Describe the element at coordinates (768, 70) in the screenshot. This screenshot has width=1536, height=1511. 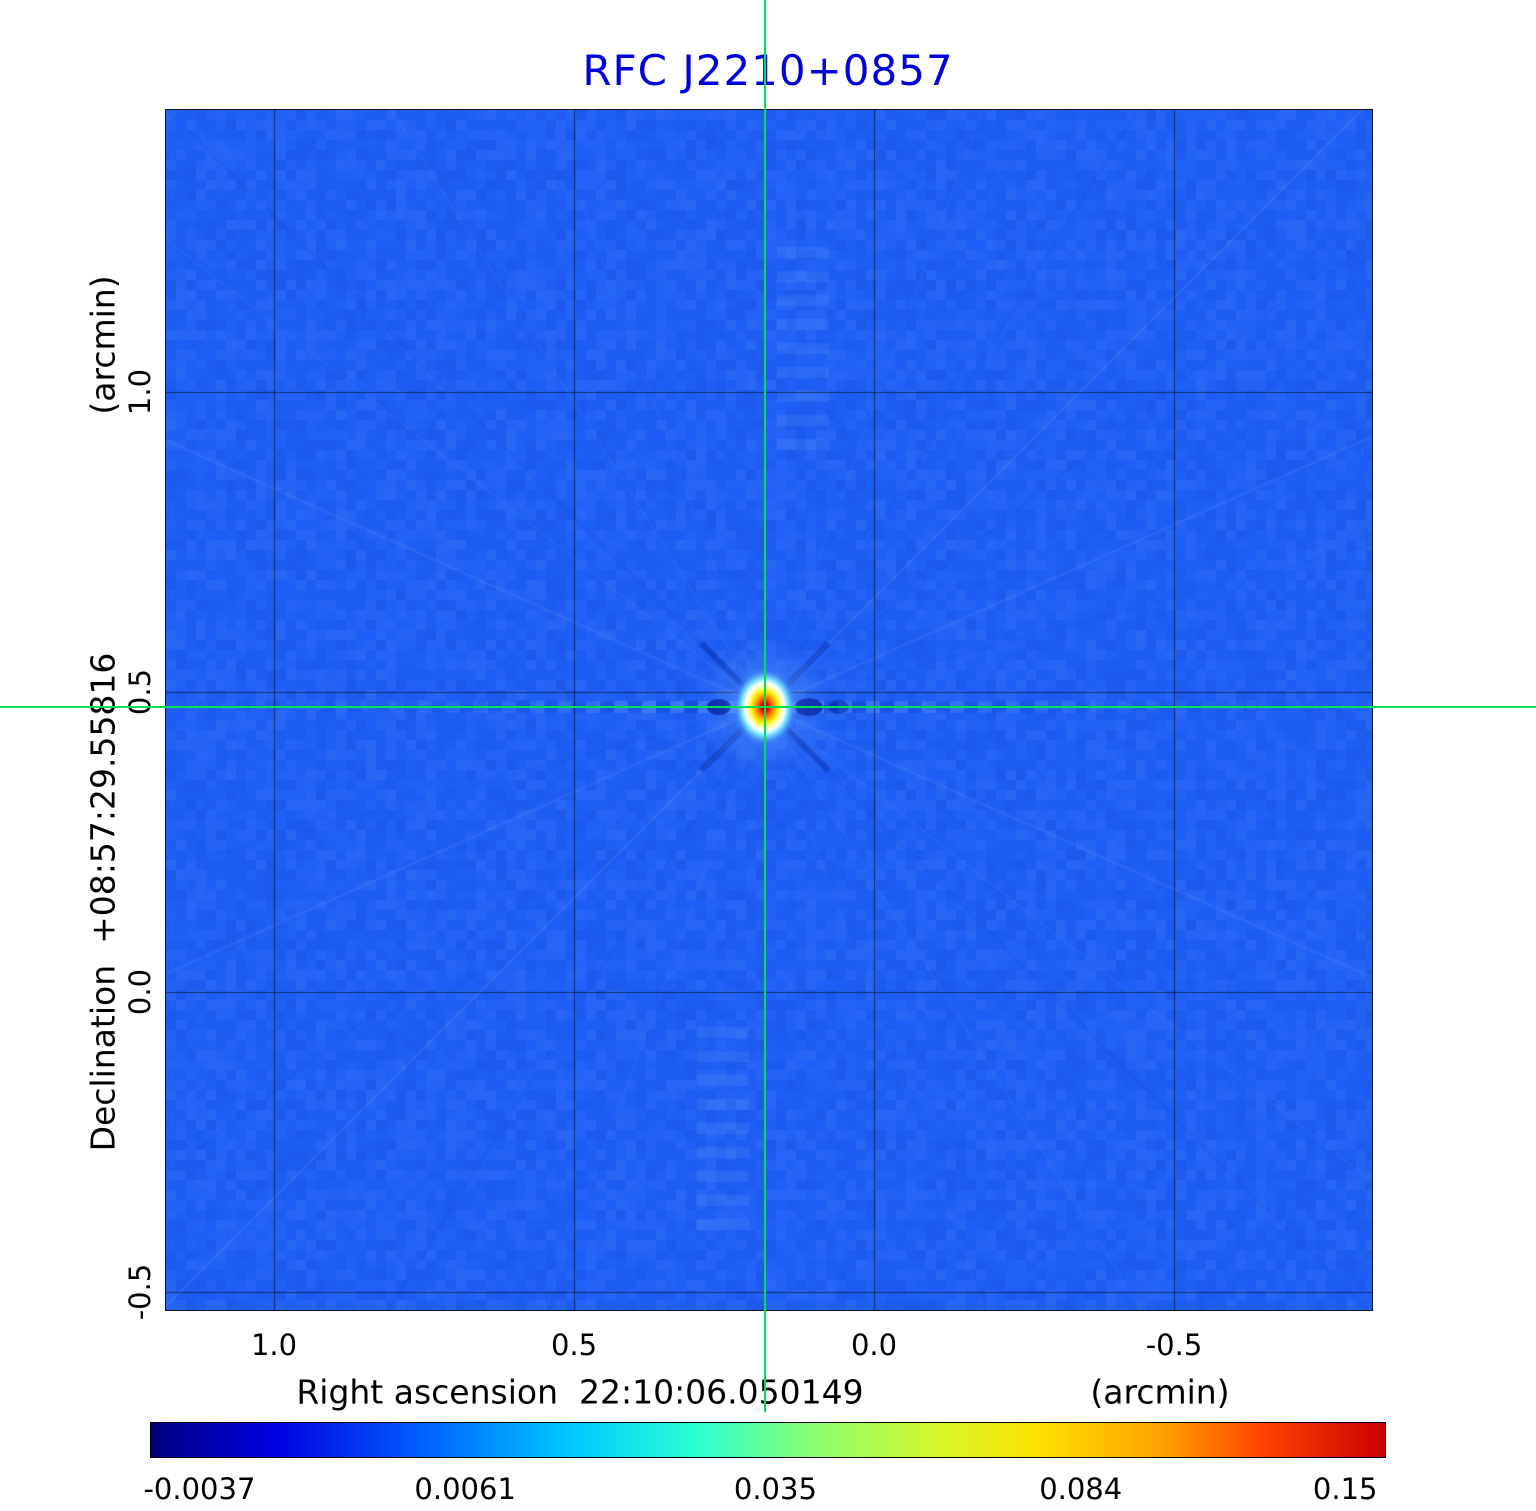
I see `plot-title: RFC J2210+0857` at that location.